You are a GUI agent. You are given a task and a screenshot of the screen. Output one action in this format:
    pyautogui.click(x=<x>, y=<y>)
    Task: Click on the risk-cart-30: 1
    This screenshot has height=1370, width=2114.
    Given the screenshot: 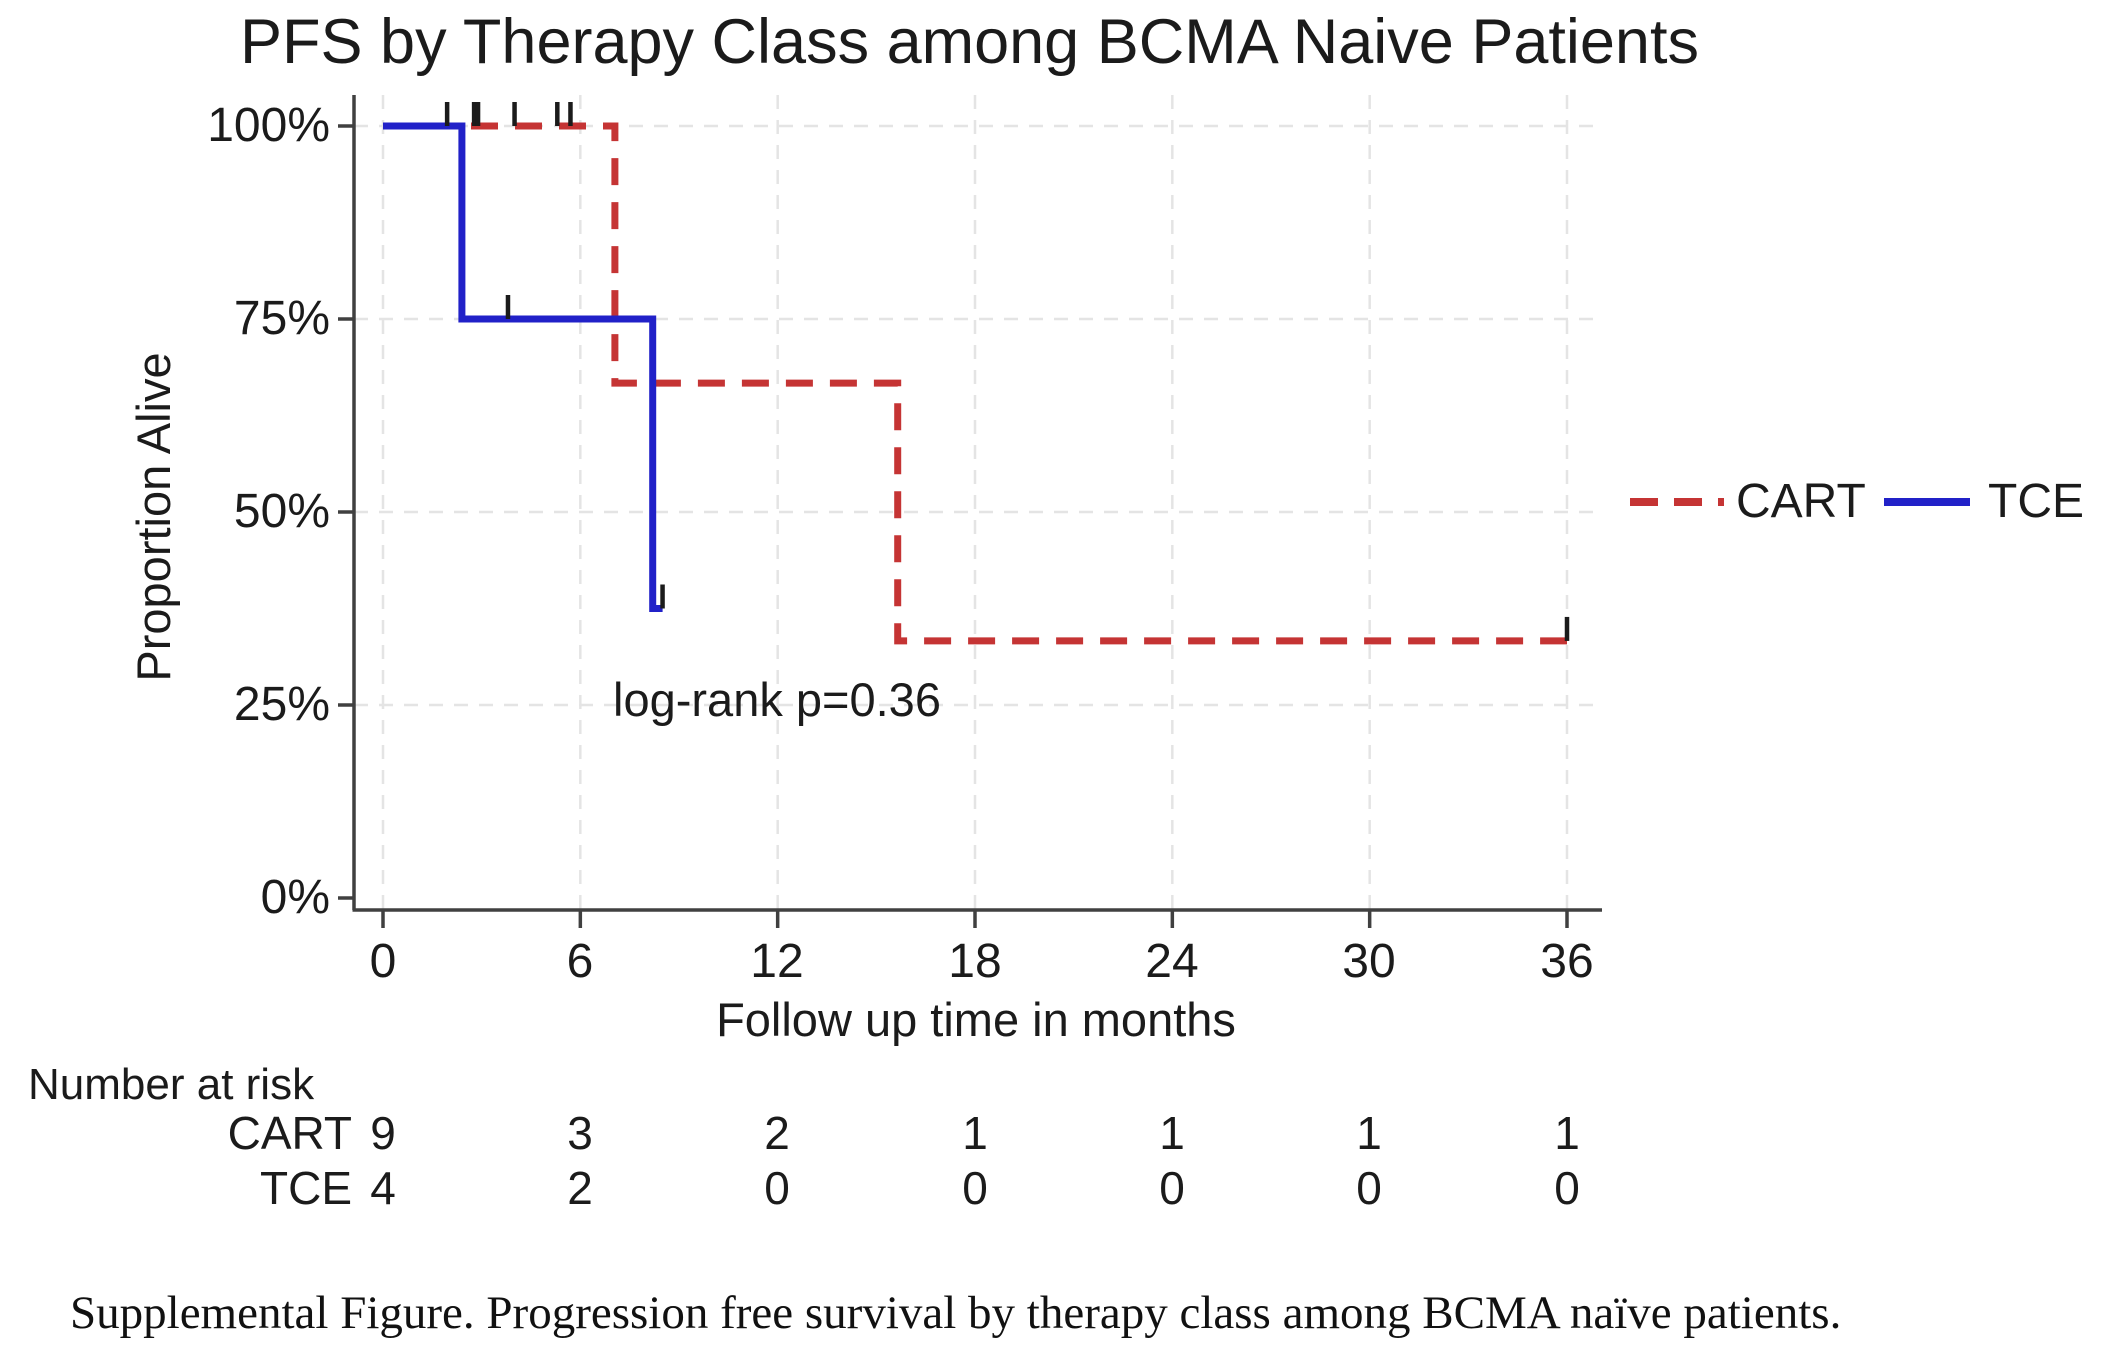 What is the action you would take?
    pyautogui.click(x=1369, y=1133)
    